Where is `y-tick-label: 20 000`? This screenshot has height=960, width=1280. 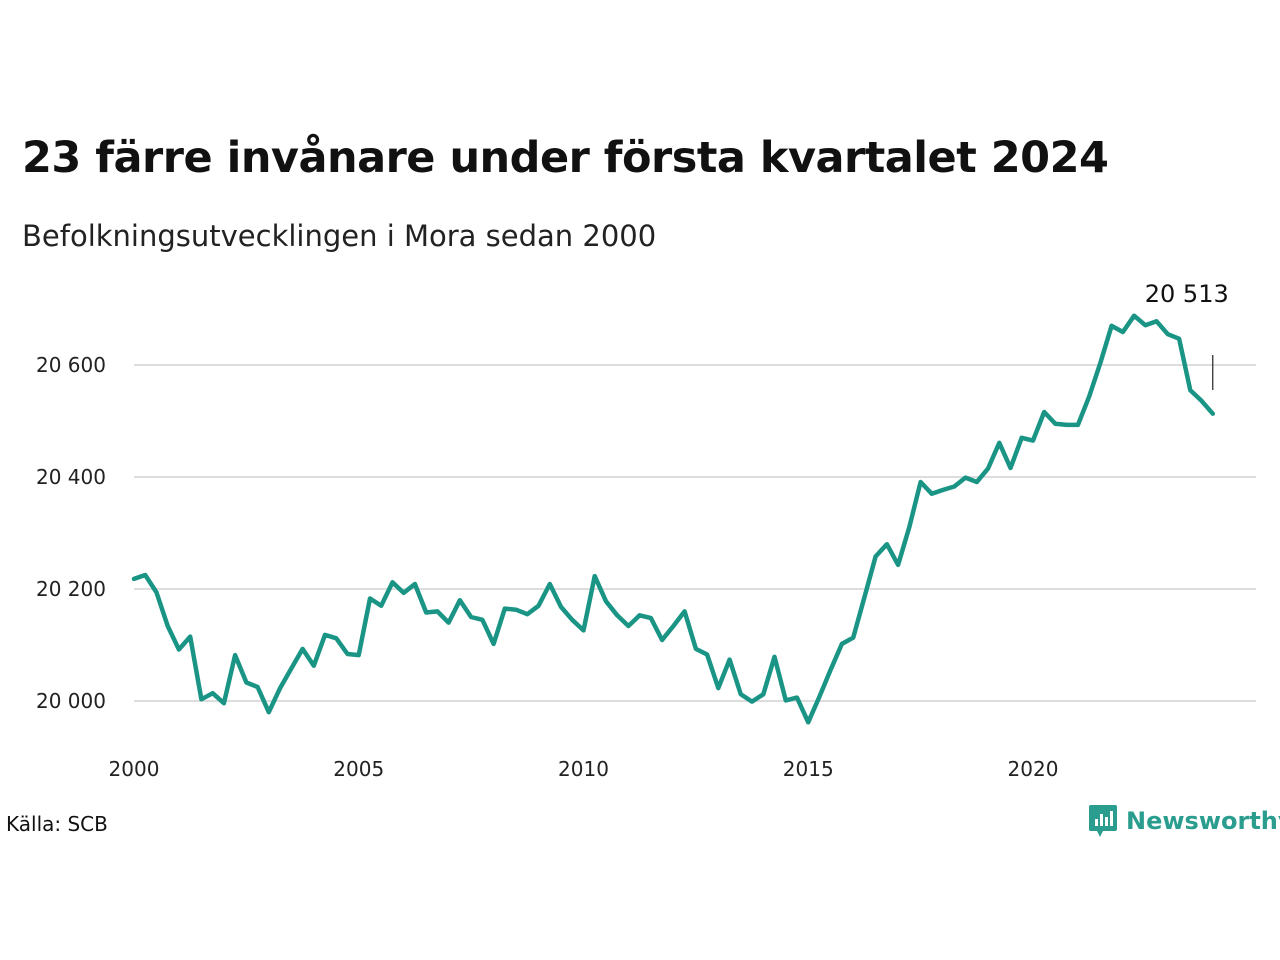 y-tick-label: 20 000 is located at coordinates (71, 701).